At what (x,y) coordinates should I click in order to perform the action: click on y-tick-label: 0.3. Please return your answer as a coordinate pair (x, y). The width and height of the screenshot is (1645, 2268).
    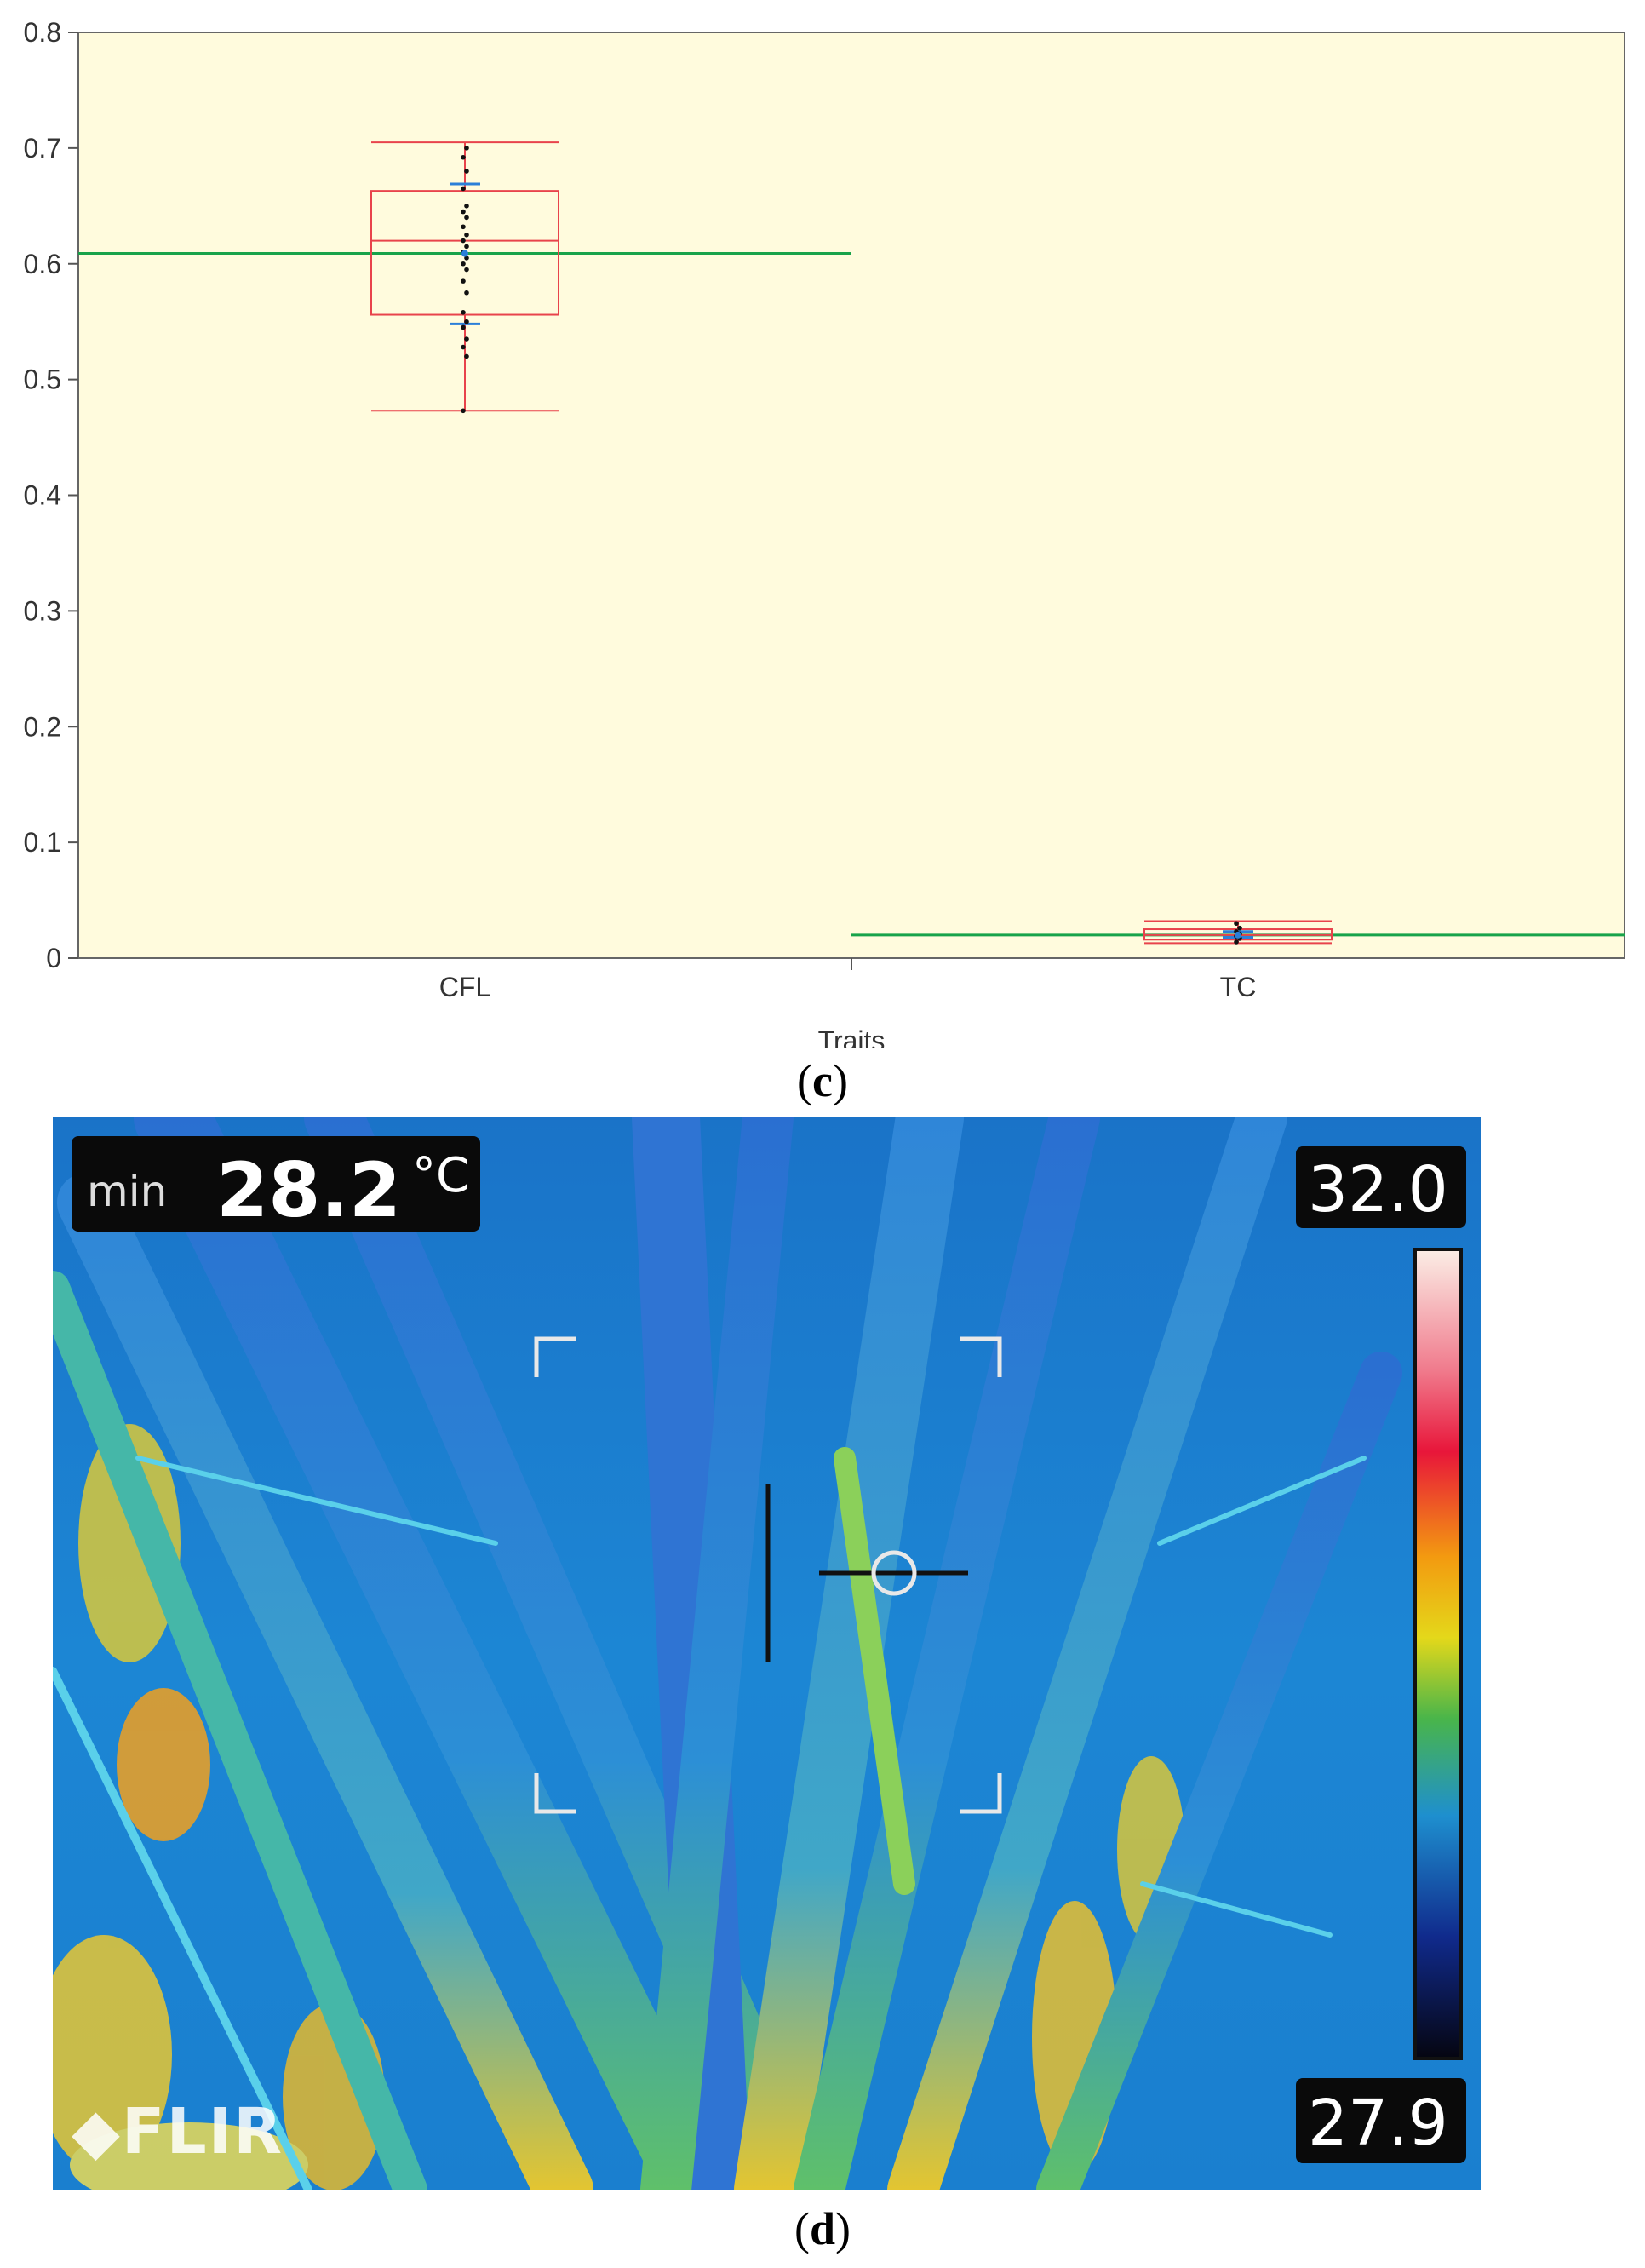
    Looking at the image, I should click on (42, 610).